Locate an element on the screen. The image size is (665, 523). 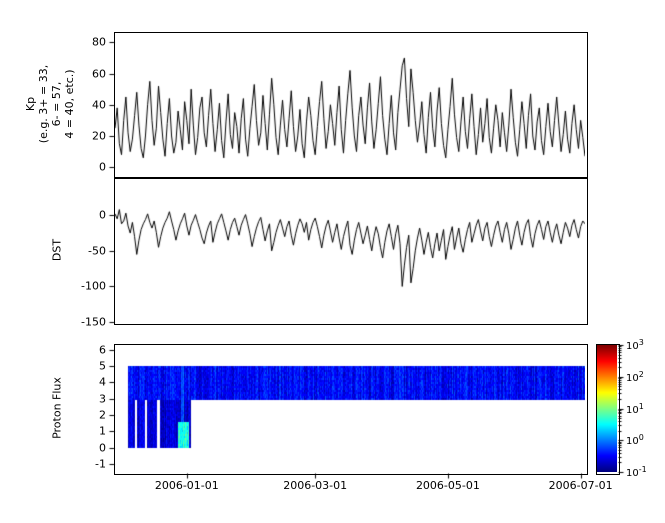
colorbar-tick-label: 10¹ is located at coordinates (635, 408).